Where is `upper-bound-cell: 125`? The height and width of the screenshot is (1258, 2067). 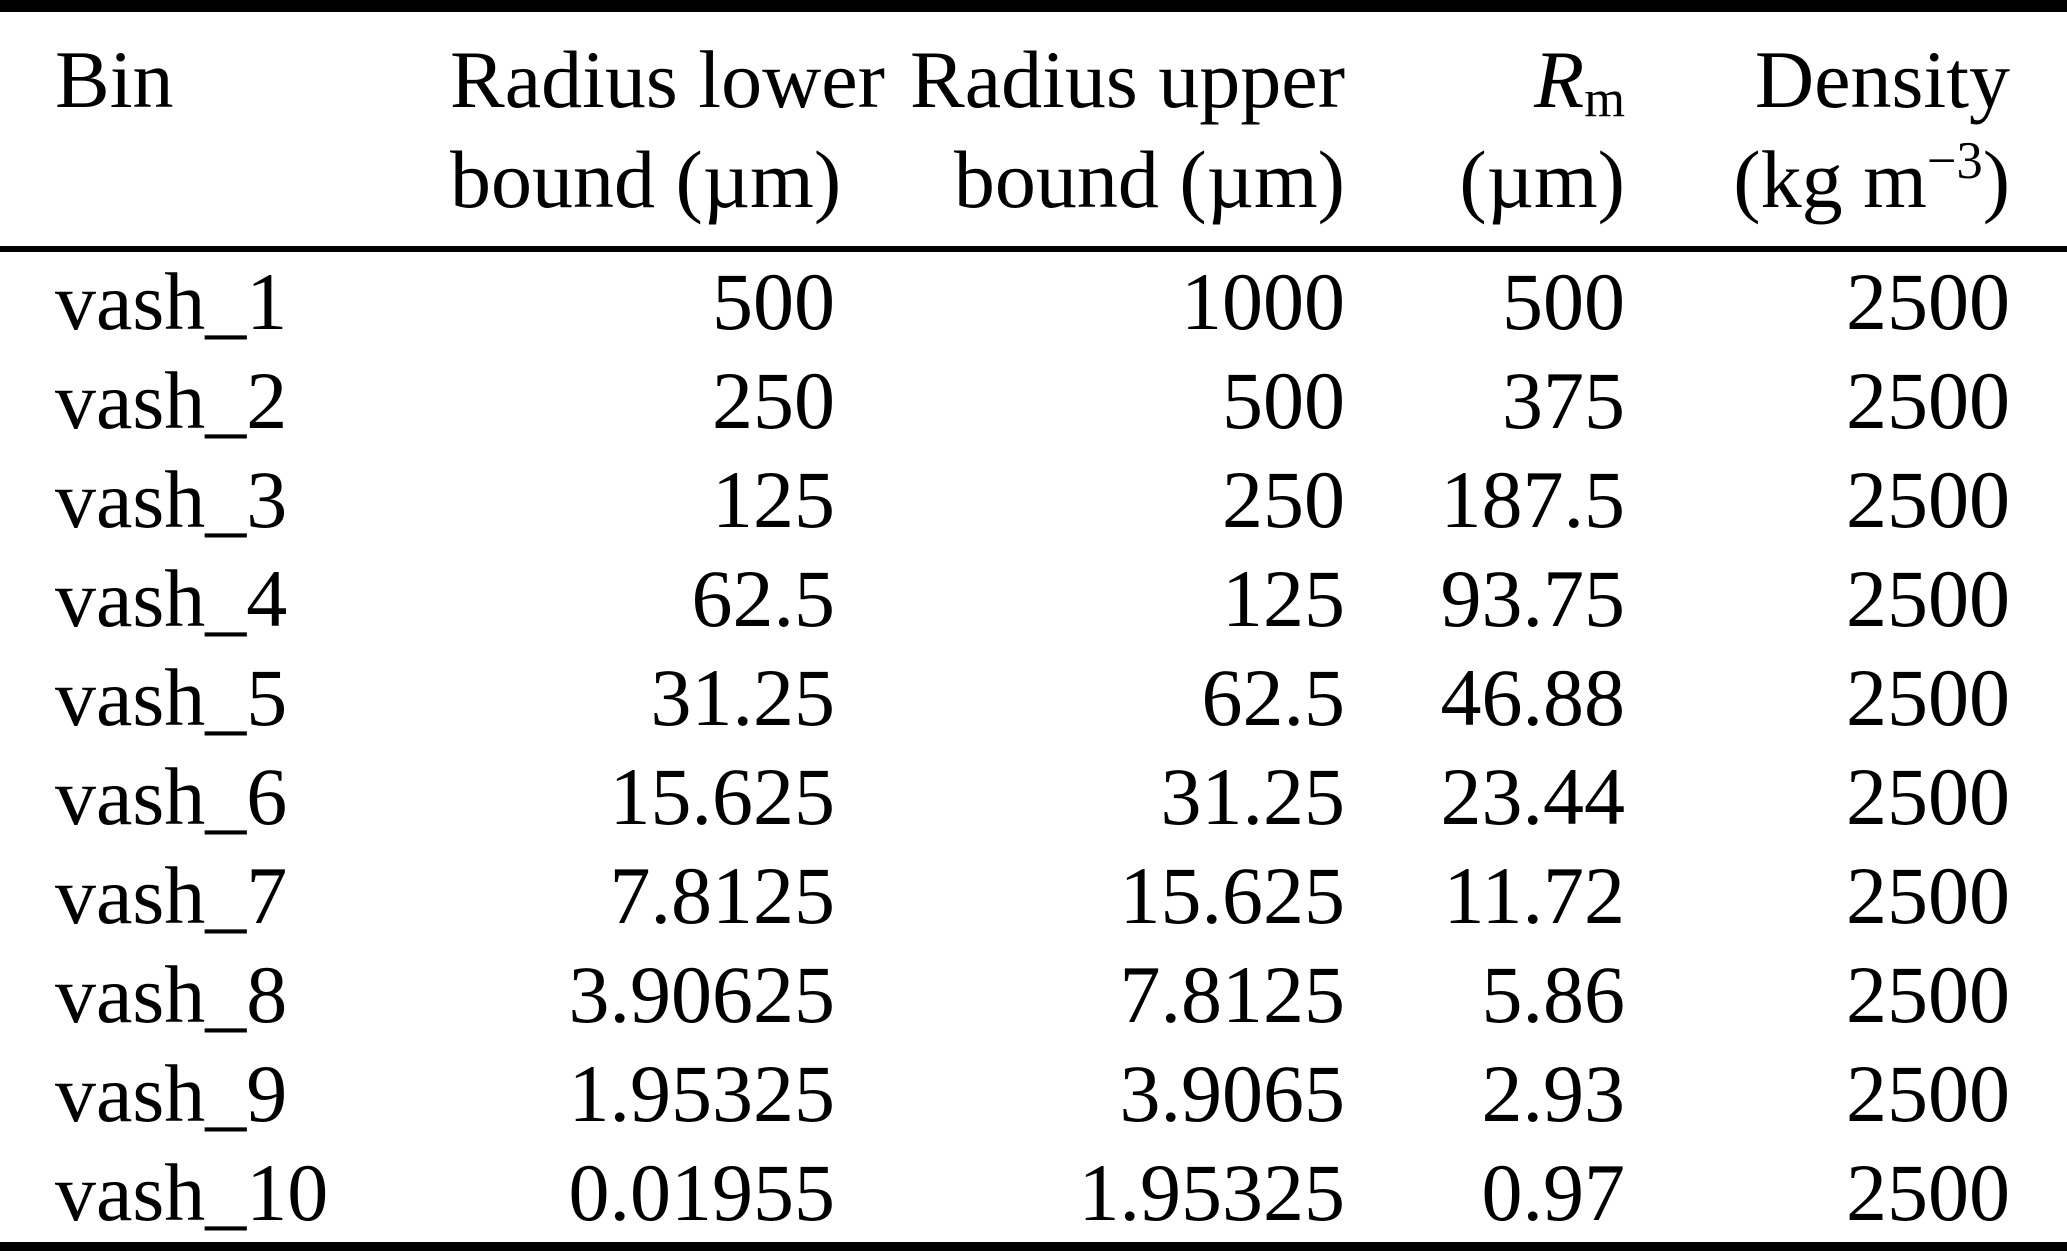
upper-bound-cell: 125 is located at coordinates (1283, 598).